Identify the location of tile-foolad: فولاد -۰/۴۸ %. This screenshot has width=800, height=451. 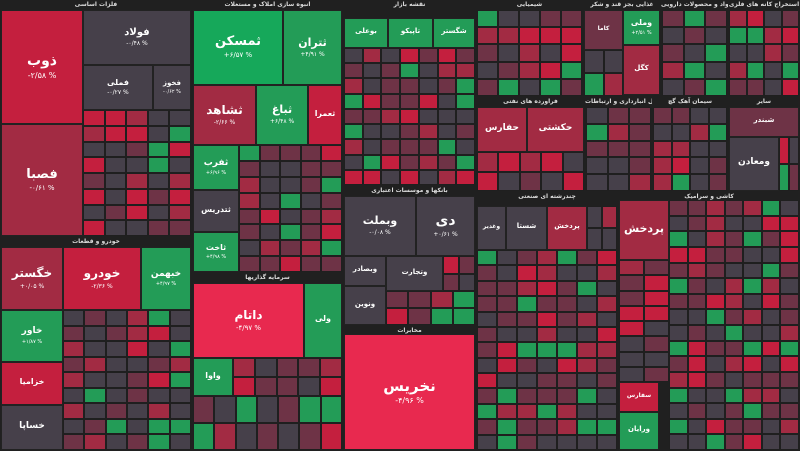
(137, 37).